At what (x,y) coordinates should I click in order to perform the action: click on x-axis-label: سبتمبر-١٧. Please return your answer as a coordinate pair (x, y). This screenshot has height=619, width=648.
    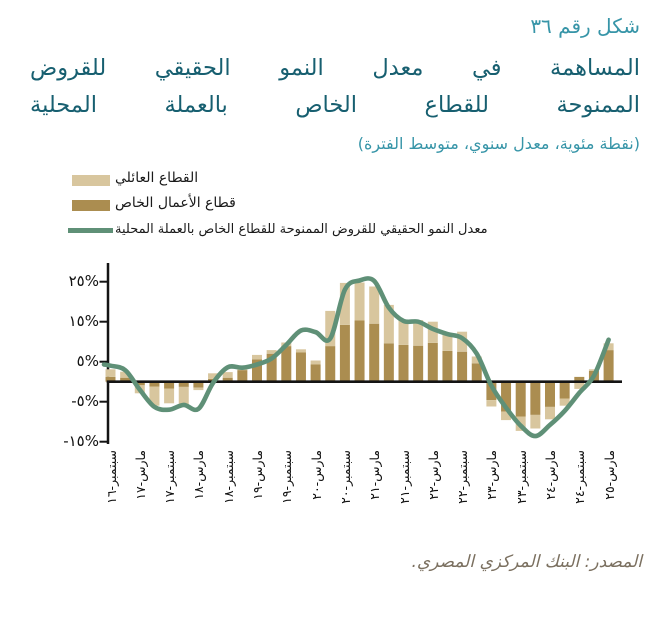
    Looking at the image, I should click on (170, 477).